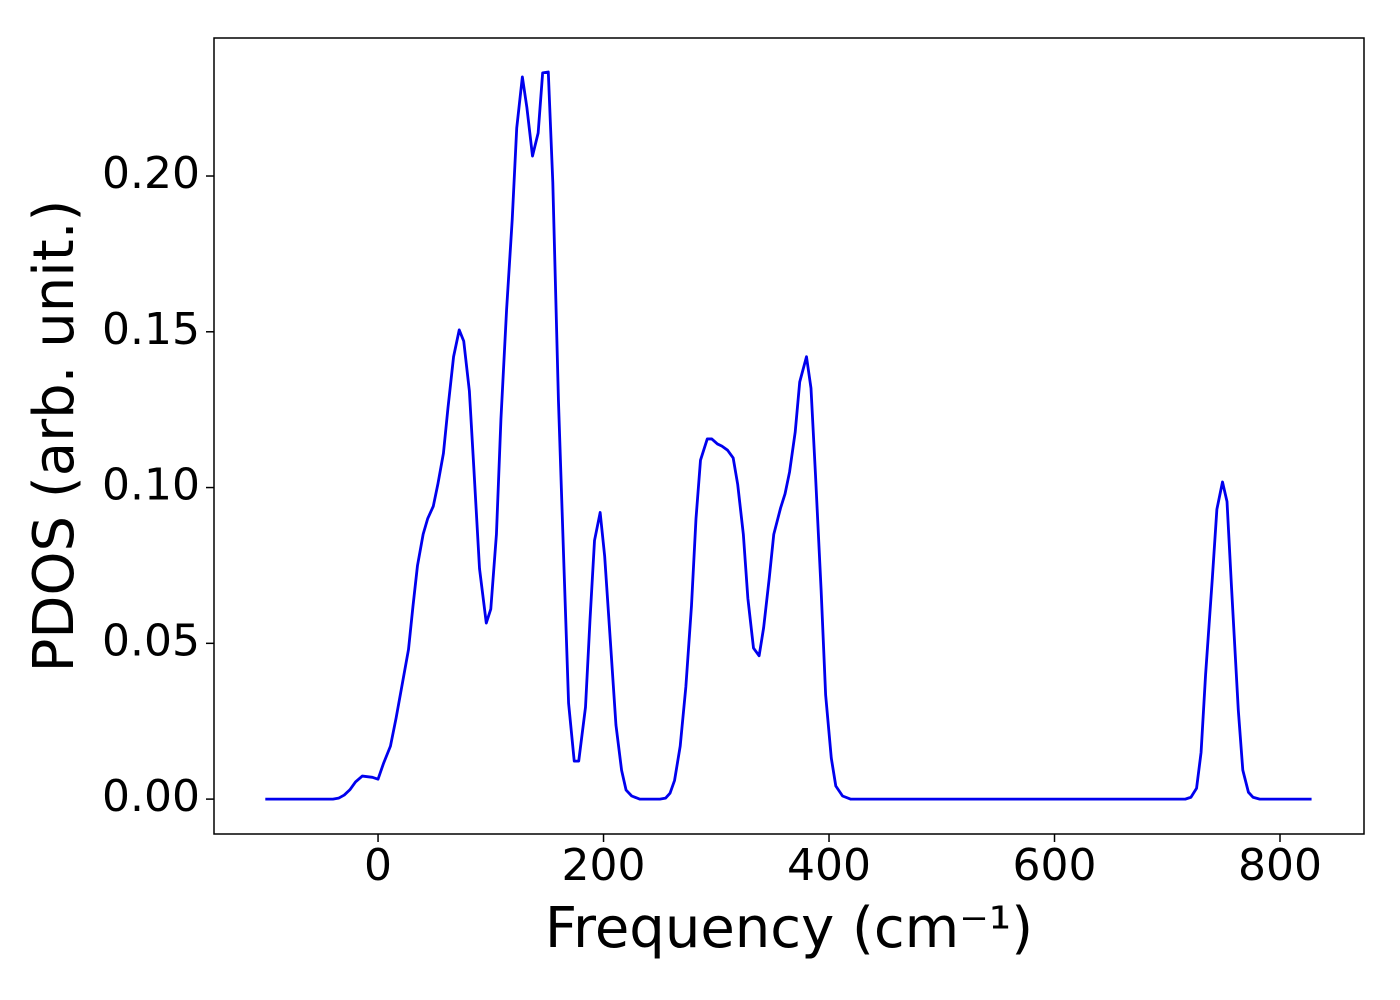 Image resolution: width=1400 pixels, height=1000 pixels. I want to click on x-tick-label: 600, so click(1055, 865).